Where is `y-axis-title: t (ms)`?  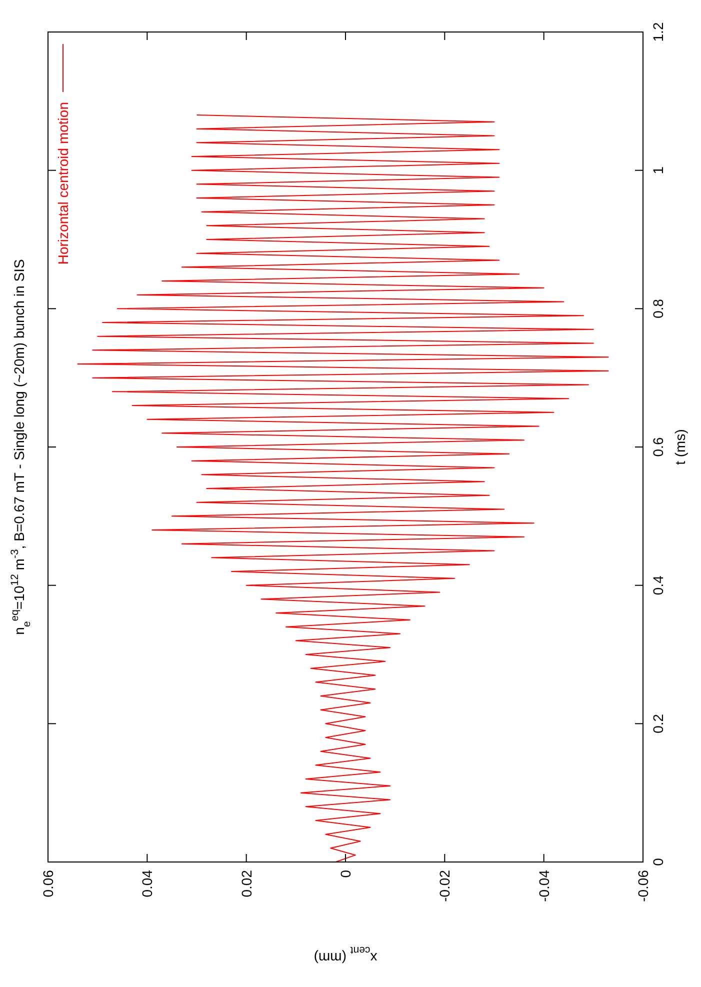
y-axis-title: t (ms) is located at coordinates (680, 447).